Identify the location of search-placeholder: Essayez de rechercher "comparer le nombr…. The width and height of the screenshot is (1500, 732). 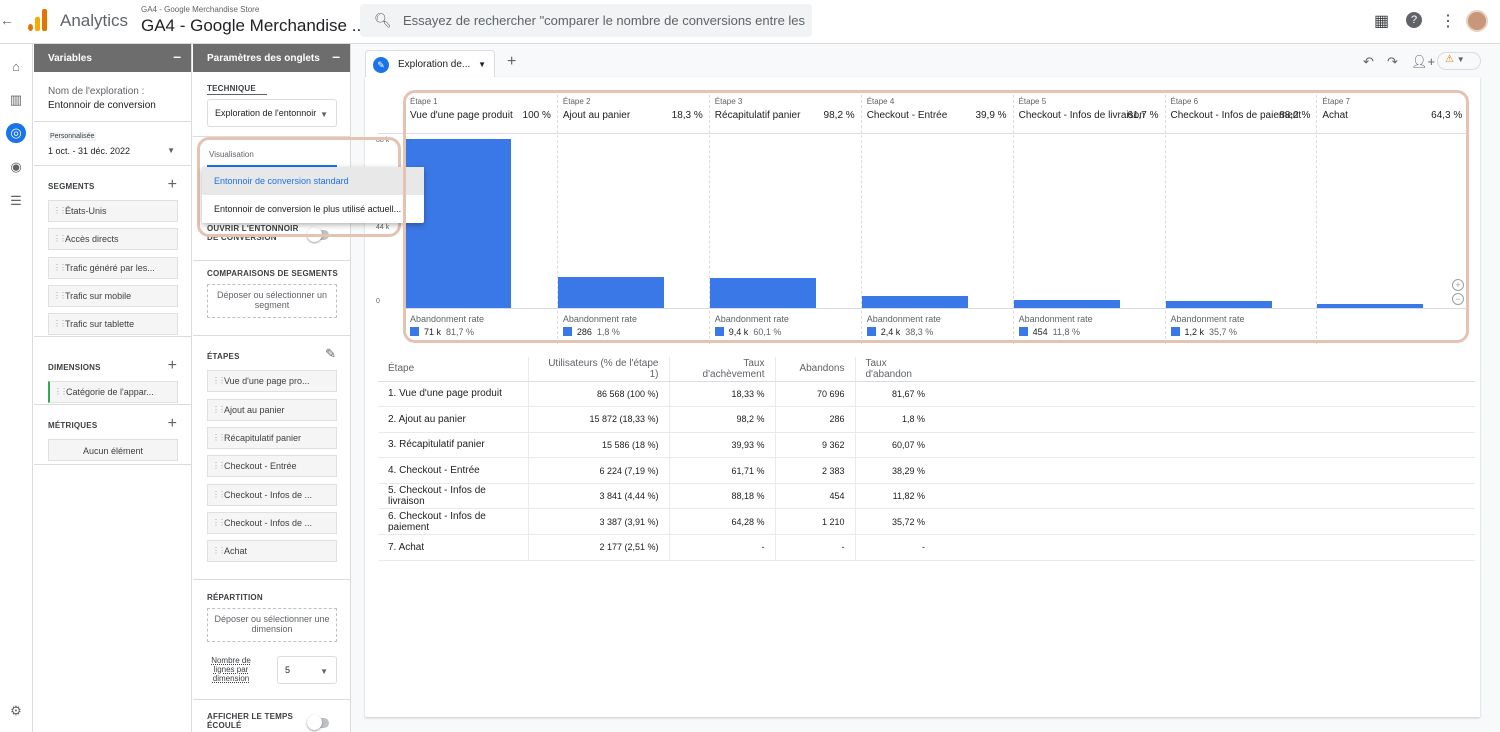
(604, 20).